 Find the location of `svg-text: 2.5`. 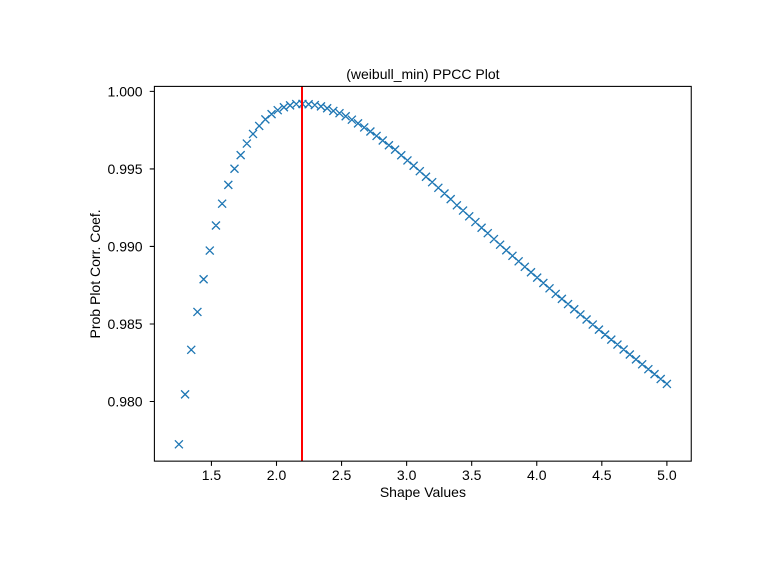

svg-text: 2.5 is located at coordinates (342, 475).